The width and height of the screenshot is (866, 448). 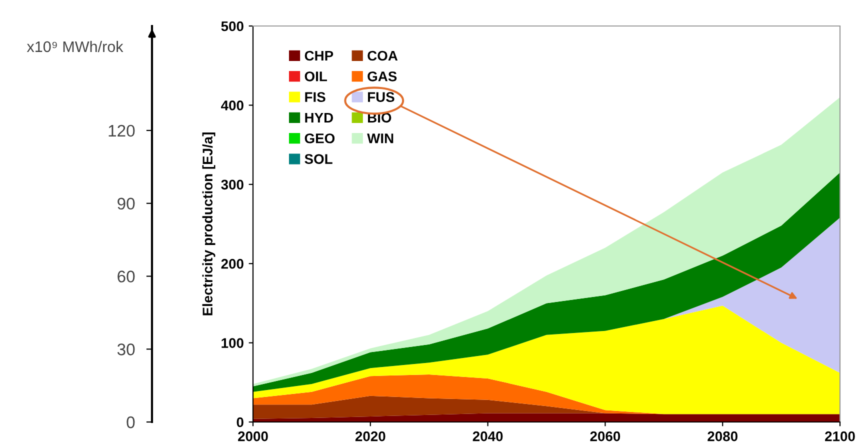 What do you see at coordinates (487, 436) in the screenshot?
I see `x-tick-label: 2040` at bounding box center [487, 436].